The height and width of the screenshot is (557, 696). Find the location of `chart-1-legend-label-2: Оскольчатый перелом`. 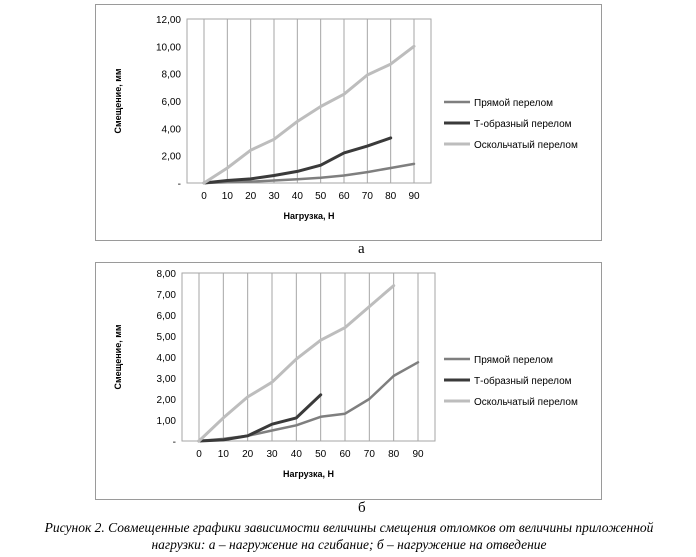

chart-1-legend-label-2: Оскольчатый перелом is located at coordinates (526, 402).